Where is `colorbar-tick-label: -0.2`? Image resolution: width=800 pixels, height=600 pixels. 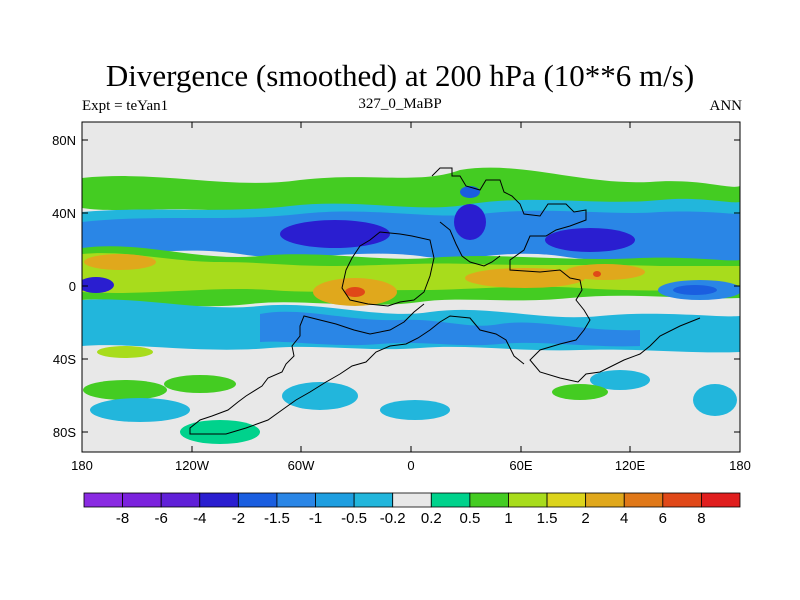 colorbar-tick-label: -0.2 is located at coordinates (392, 518).